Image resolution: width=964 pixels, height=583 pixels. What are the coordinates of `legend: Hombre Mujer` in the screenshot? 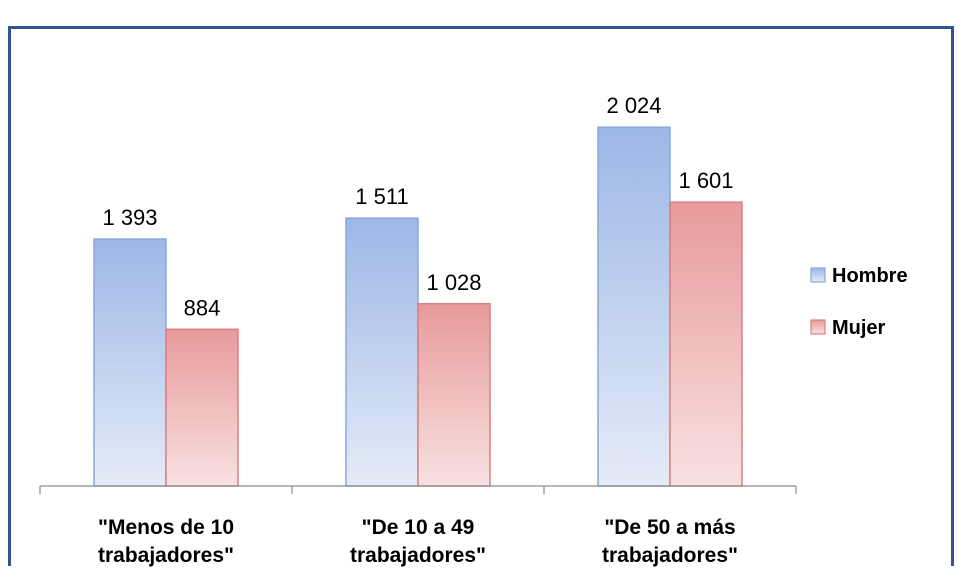 It's located at (859, 302).